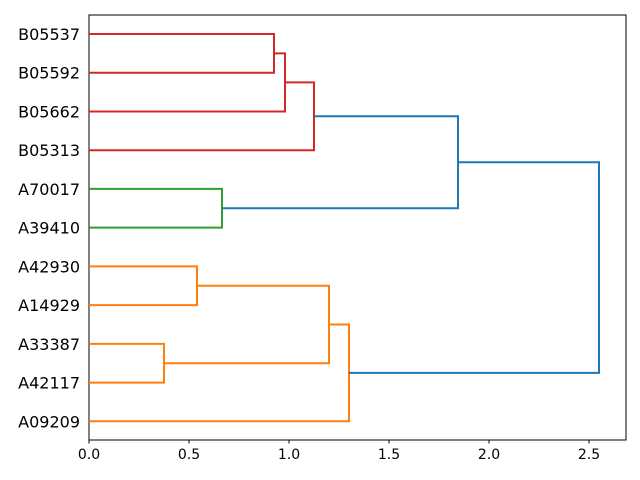 This screenshot has height=480, width=640. I want to click on leaf-label: B05537, so click(49, 34).